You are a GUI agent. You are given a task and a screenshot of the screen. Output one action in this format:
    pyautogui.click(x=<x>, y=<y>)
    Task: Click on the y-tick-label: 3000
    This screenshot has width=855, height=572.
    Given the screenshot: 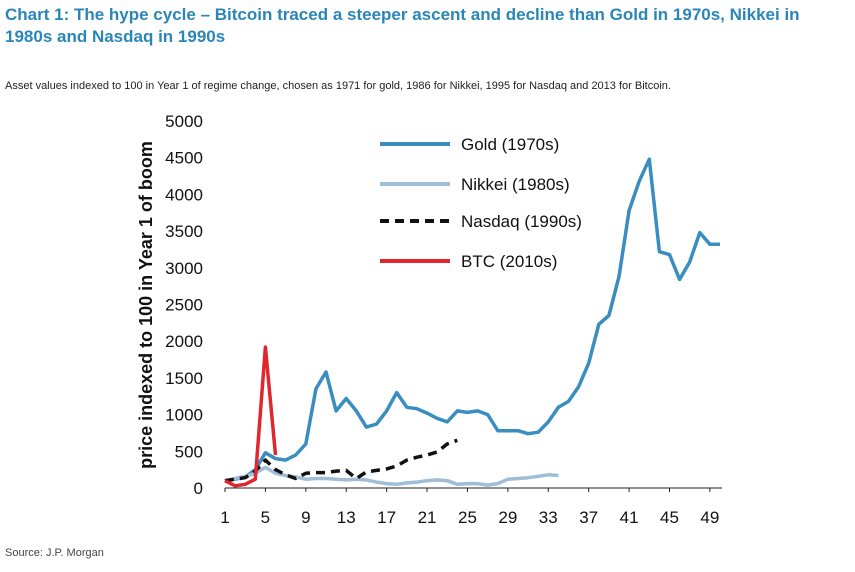 What is the action you would take?
    pyautogui.click(x=184, y=268)
    